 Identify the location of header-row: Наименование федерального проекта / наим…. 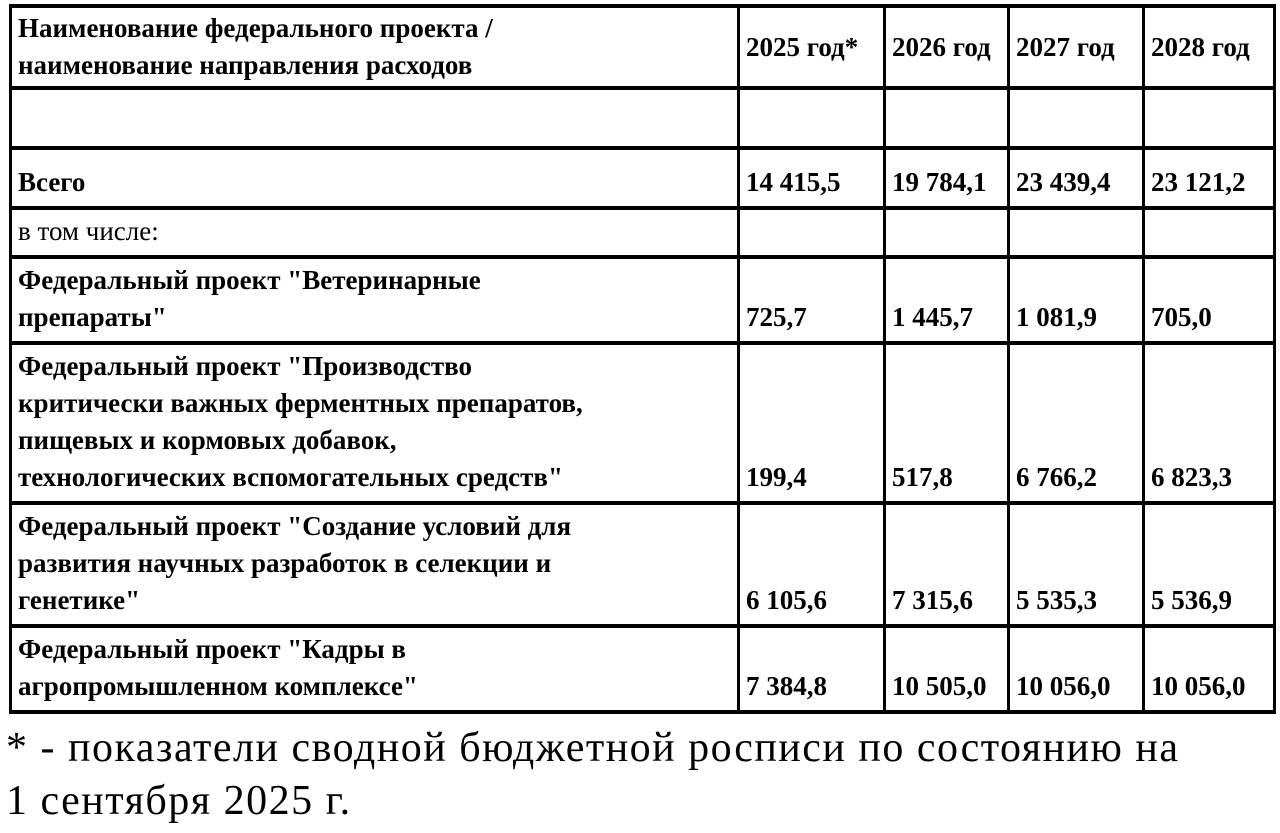
(642, 47).